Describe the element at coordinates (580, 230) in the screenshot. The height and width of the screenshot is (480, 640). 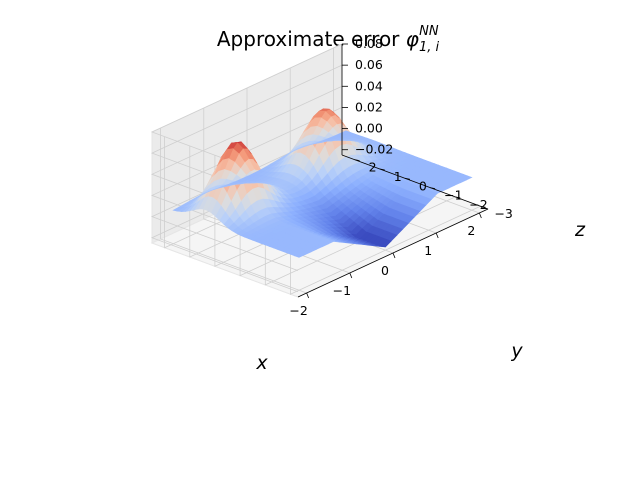
I see `z-axis-label: z` at that location.